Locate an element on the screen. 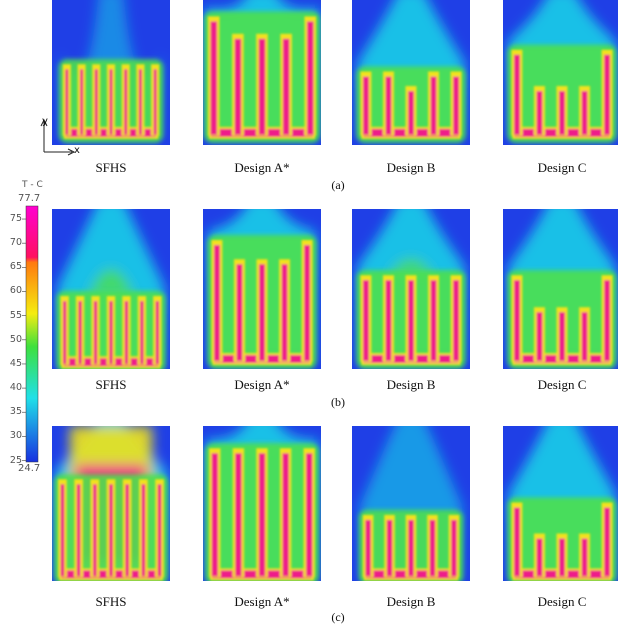 The height and width of the screenshot is (625, 618). colorbar-tick-label: 70 is located at coordinates (15, 243).